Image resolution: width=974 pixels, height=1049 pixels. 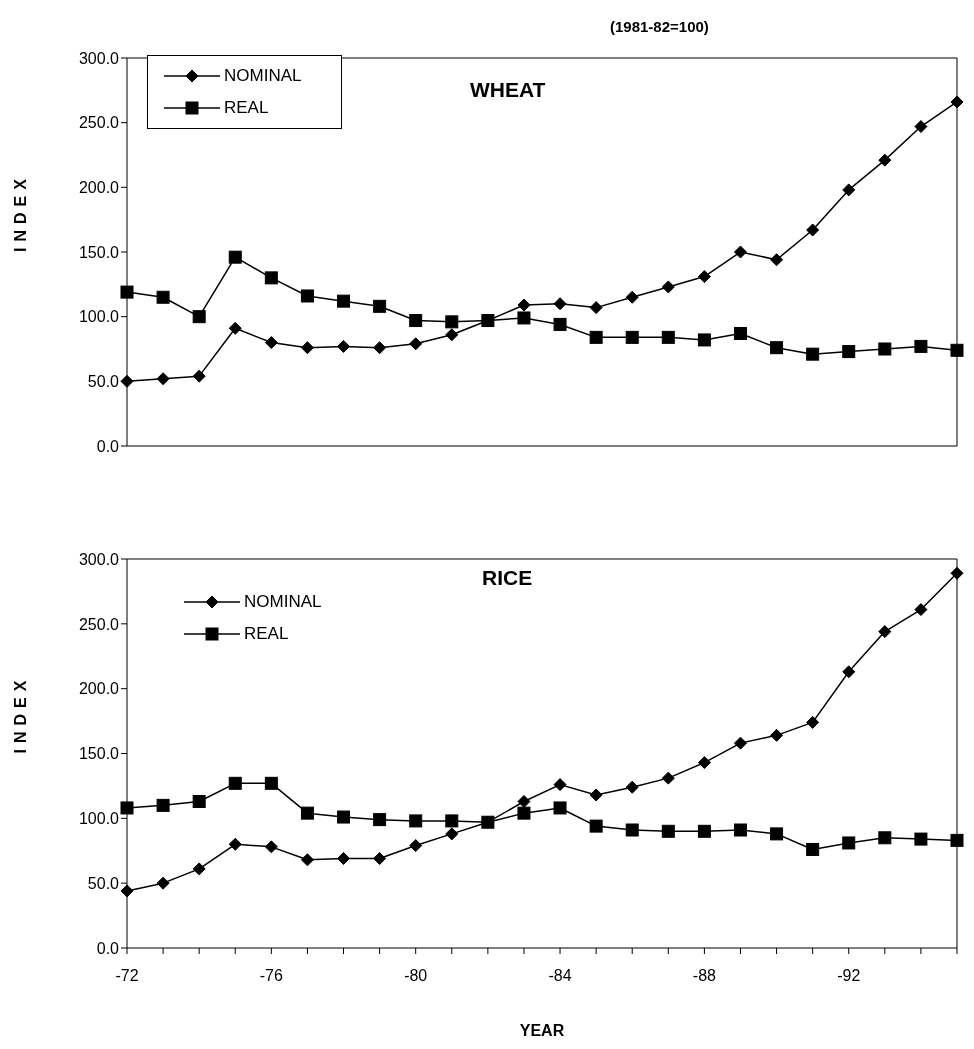 I want to click on x-axis-title: YEAR, so click(x=542, y=1030).